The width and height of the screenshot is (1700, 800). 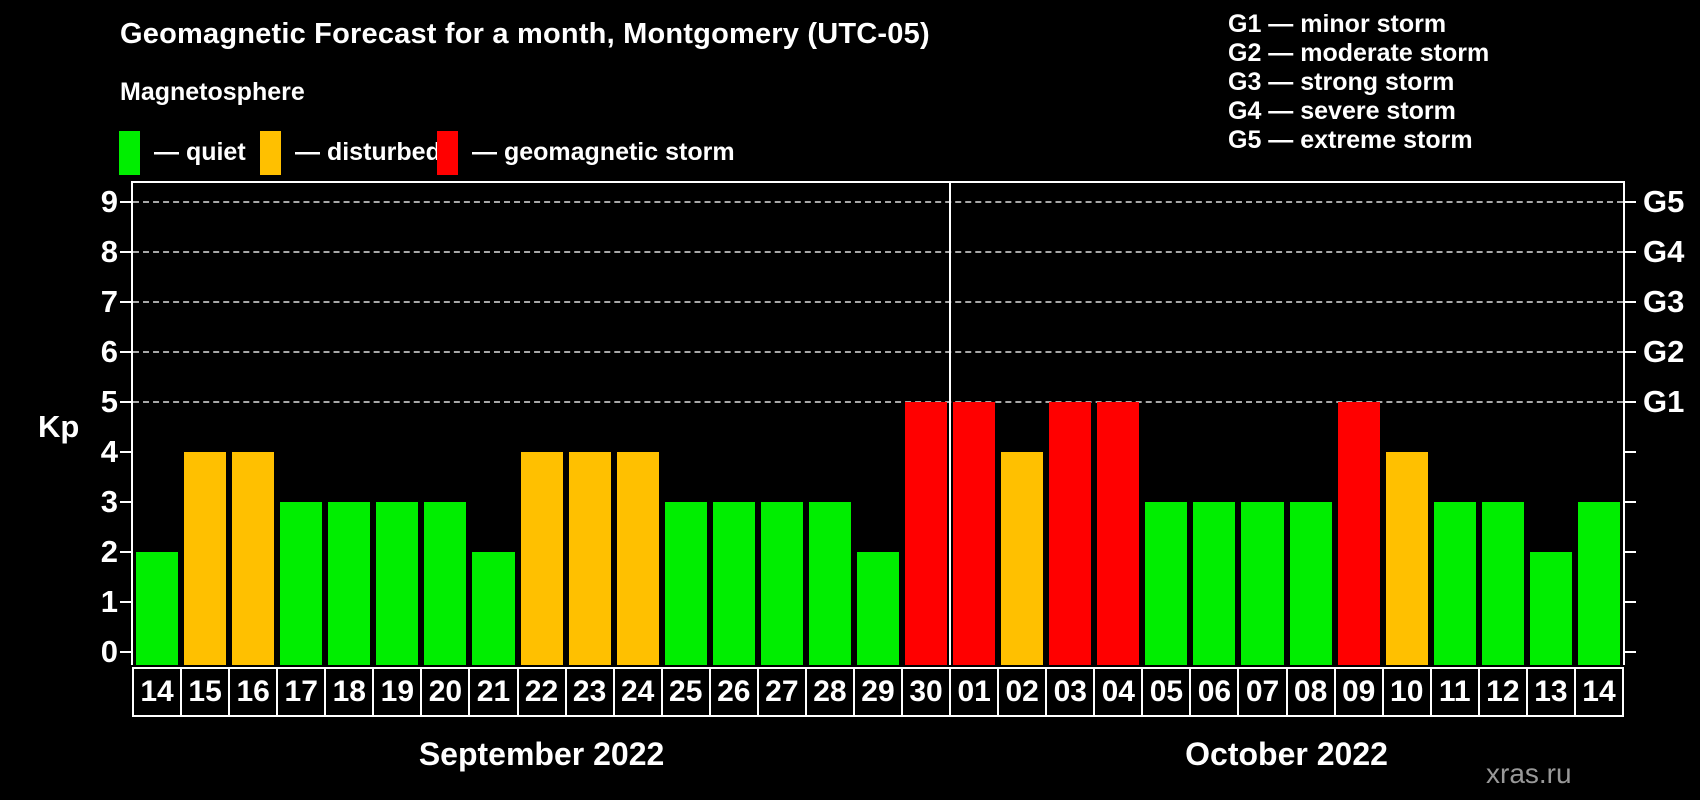 What do you see at coordinates (1022, 692) in the screenshot?
I see `day-label-oct-02: 02` at bounding box center [1022, 692].